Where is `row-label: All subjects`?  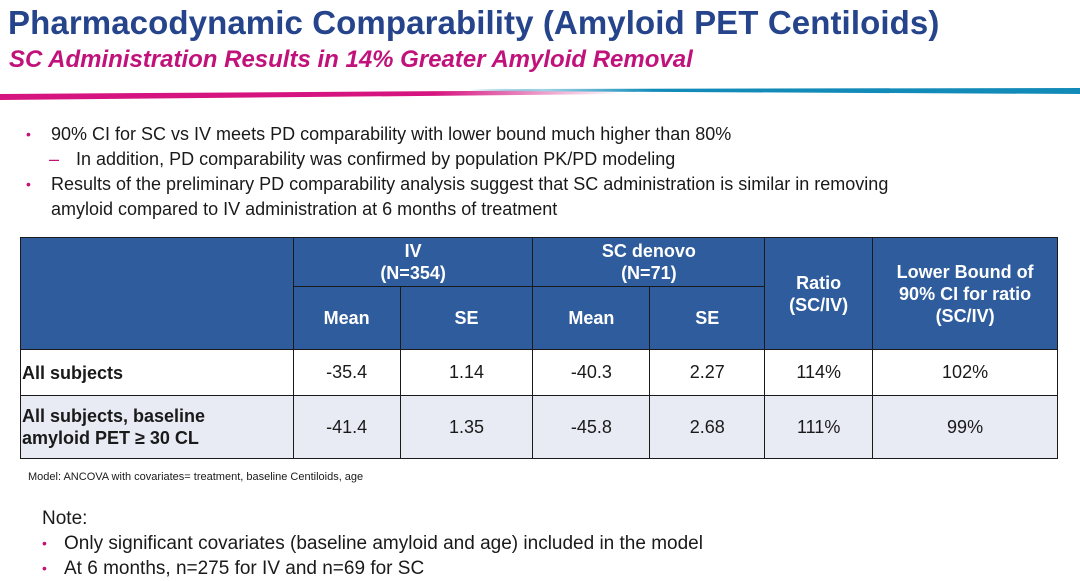
row-label: All subjects is located at coordinates (157, 372).